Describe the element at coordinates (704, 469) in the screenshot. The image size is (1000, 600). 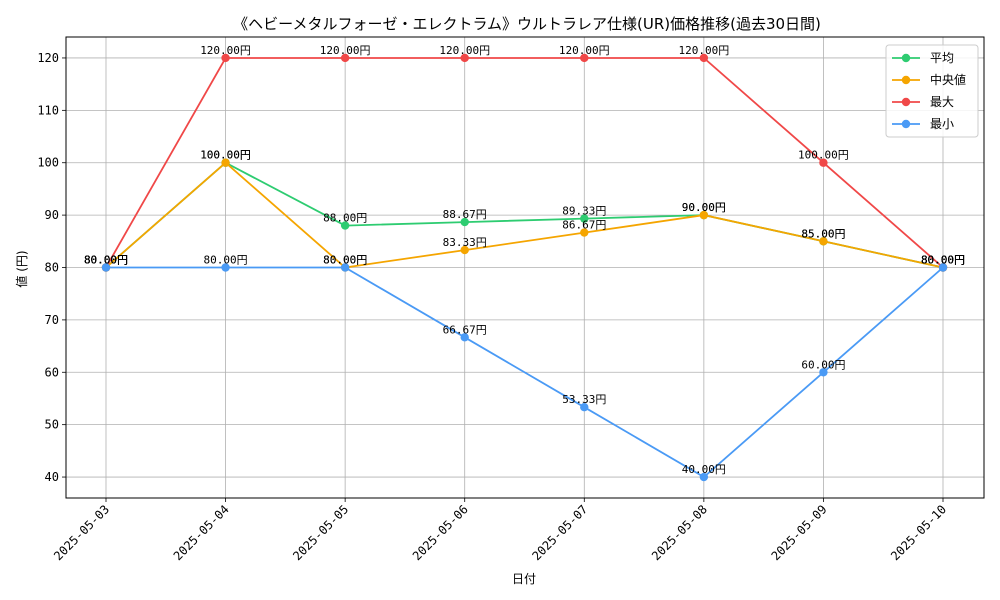
I see `data-label: 40.00円` at that location.